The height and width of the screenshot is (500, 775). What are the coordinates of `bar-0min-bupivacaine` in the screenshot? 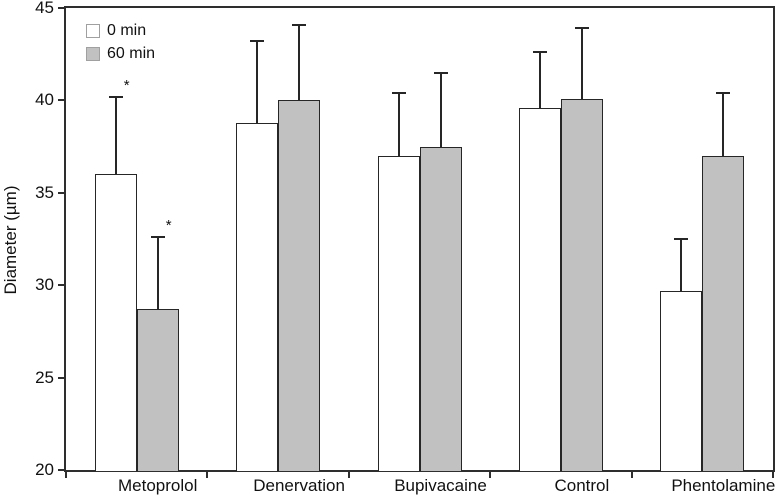 It's located at (398, 313).